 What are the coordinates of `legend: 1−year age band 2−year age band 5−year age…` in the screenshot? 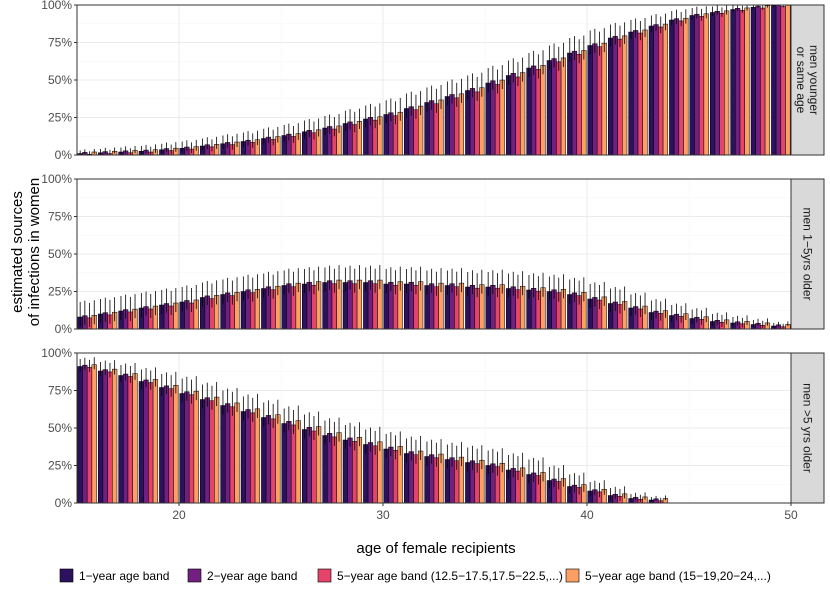 It's located at (415, 575).